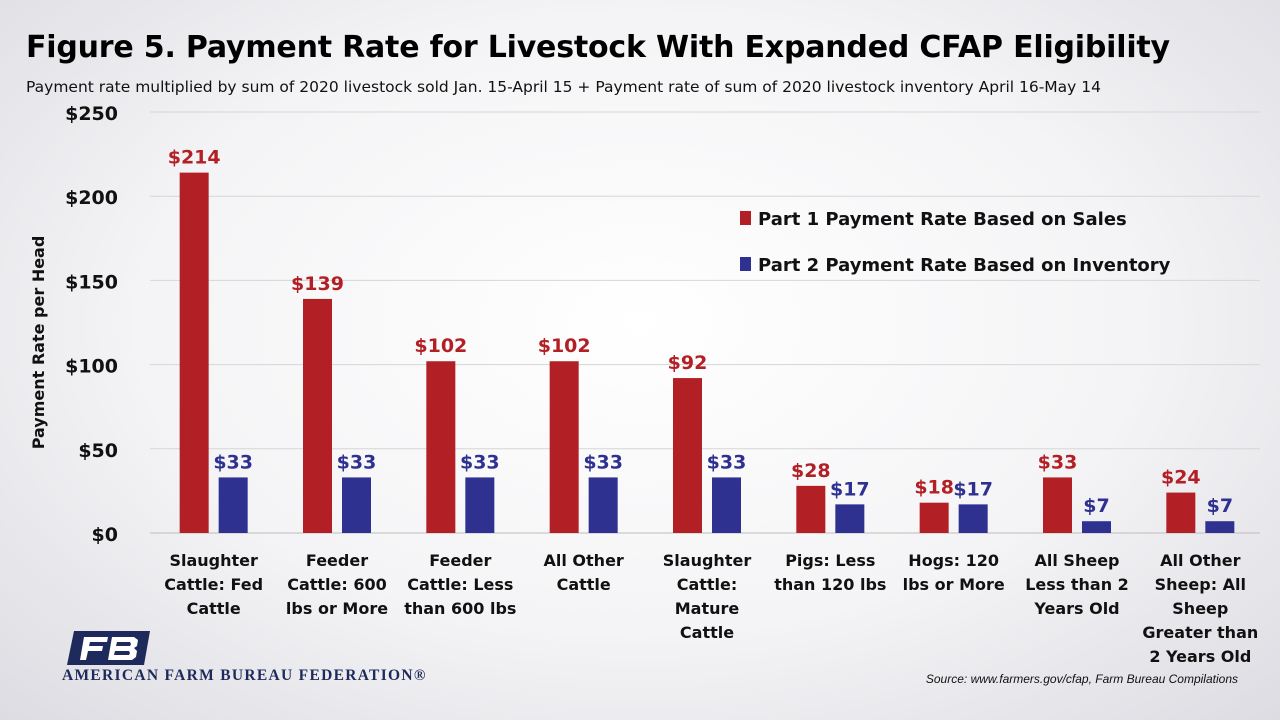 The width and height of the screenshot is (1280, 720). Describe the element at coordinates (1200, 584) in the screenshot. I see `x-category-label: Sheep: All` at that location.